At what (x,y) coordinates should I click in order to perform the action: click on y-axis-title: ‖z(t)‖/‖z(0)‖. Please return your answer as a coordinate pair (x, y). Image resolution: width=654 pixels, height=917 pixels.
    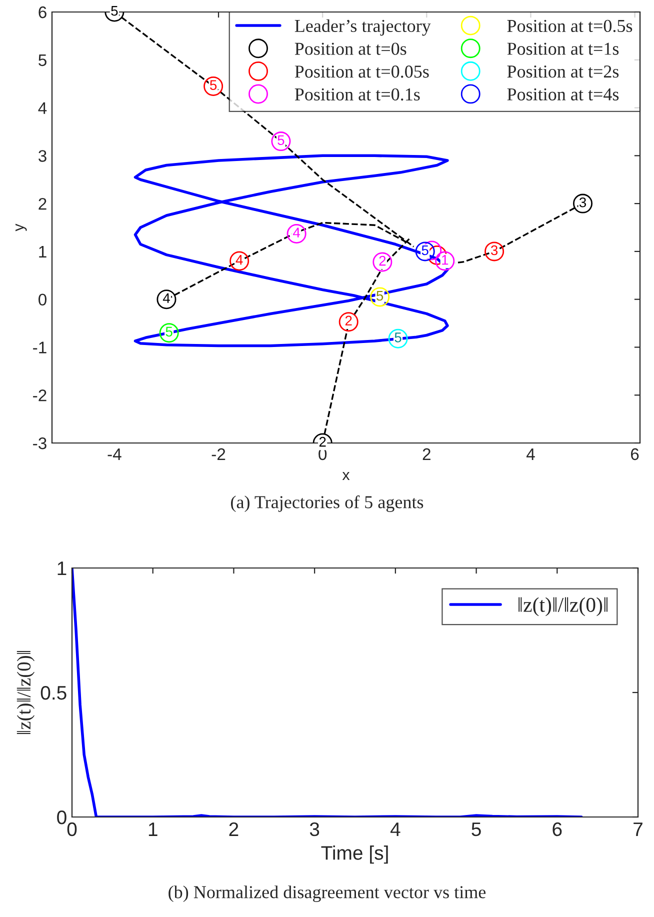
    Looking at the image, I should click on (25, 692).